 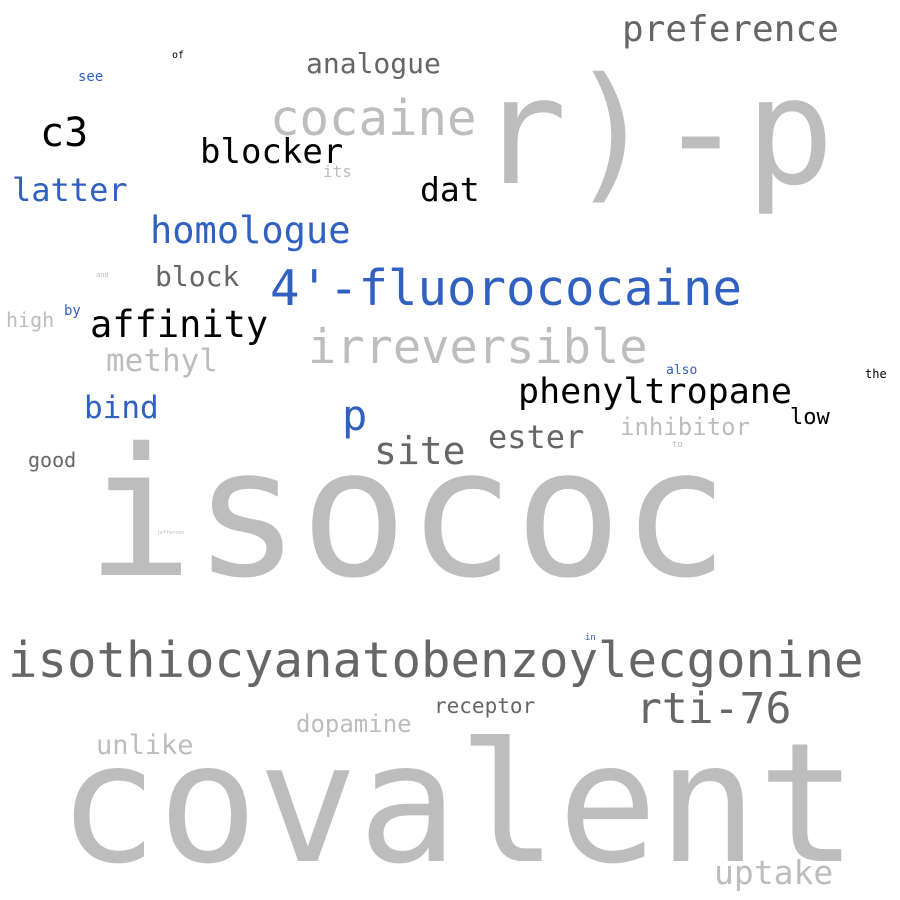 What do you see at coordinates (145, 745) in the screenshot?
I see `word-unlike: unlike` at bounding box center [145, 745].